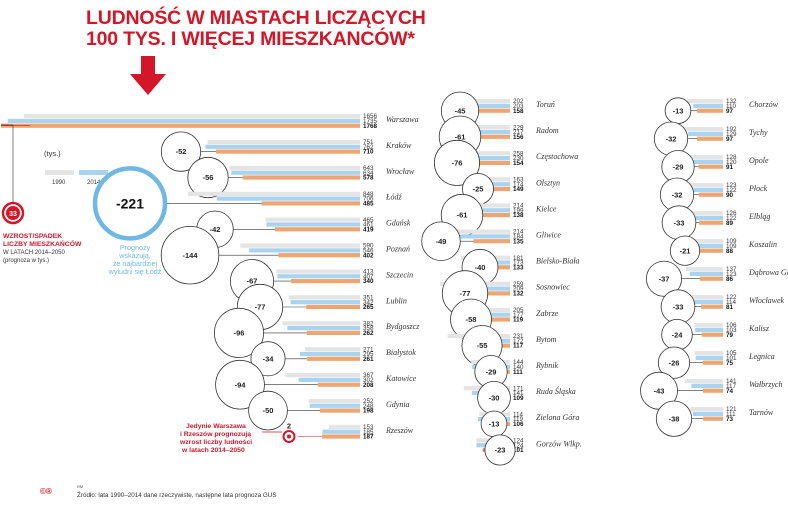 Image resolution: width=788 pixels, height=518 pixels. What do you see at coordinates (396, 300) in the screenshot?
I see `city-name: Lublin` at bounding box center [396, 300].